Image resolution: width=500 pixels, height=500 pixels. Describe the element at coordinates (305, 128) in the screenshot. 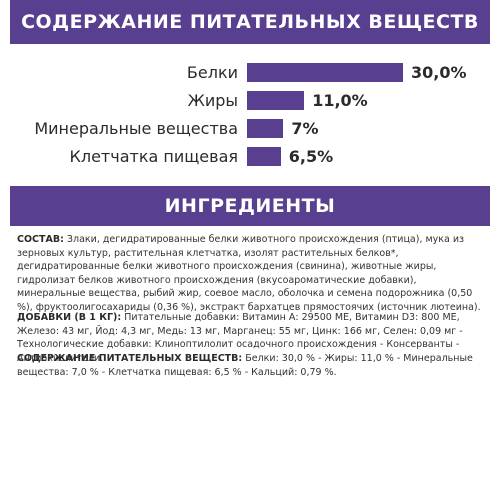

I see `nutrient-value: 7%` at that location.